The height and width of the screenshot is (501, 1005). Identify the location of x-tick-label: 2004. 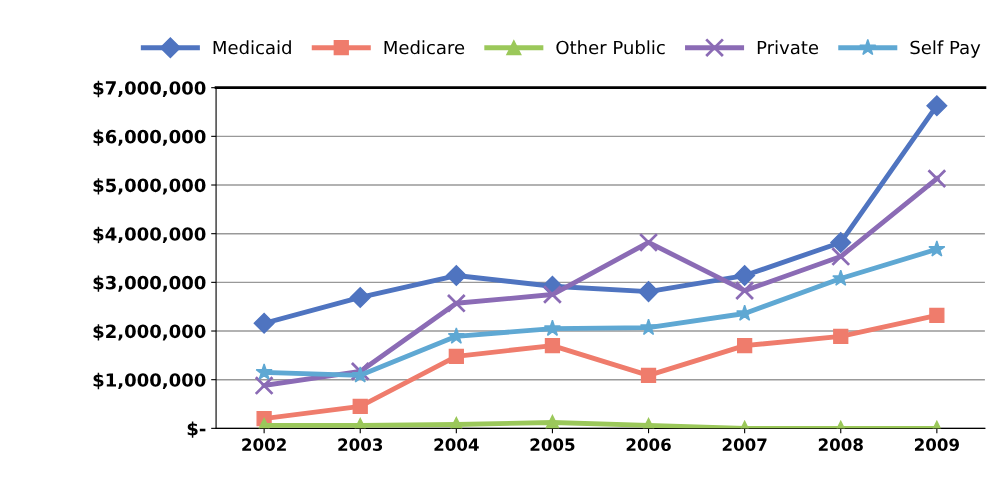
(456, 444).